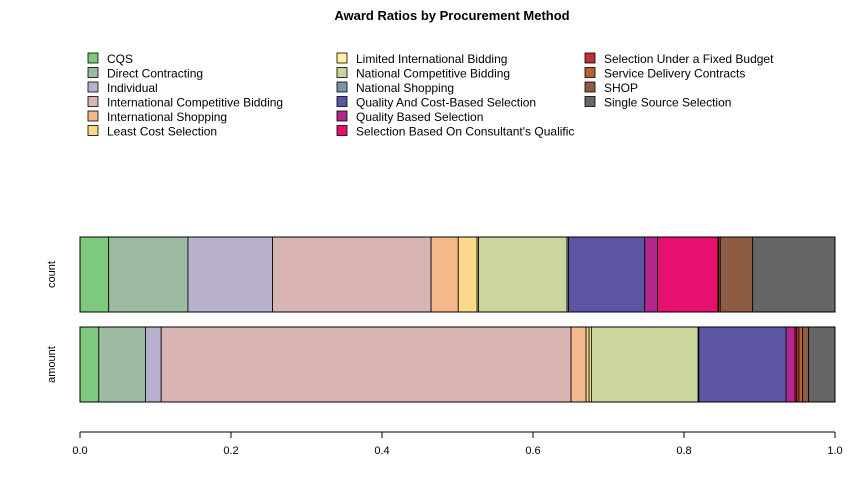 The height and width of the screenshot is (504, 864). I want to click on legend-key-national-shopping, so click(342, 87).